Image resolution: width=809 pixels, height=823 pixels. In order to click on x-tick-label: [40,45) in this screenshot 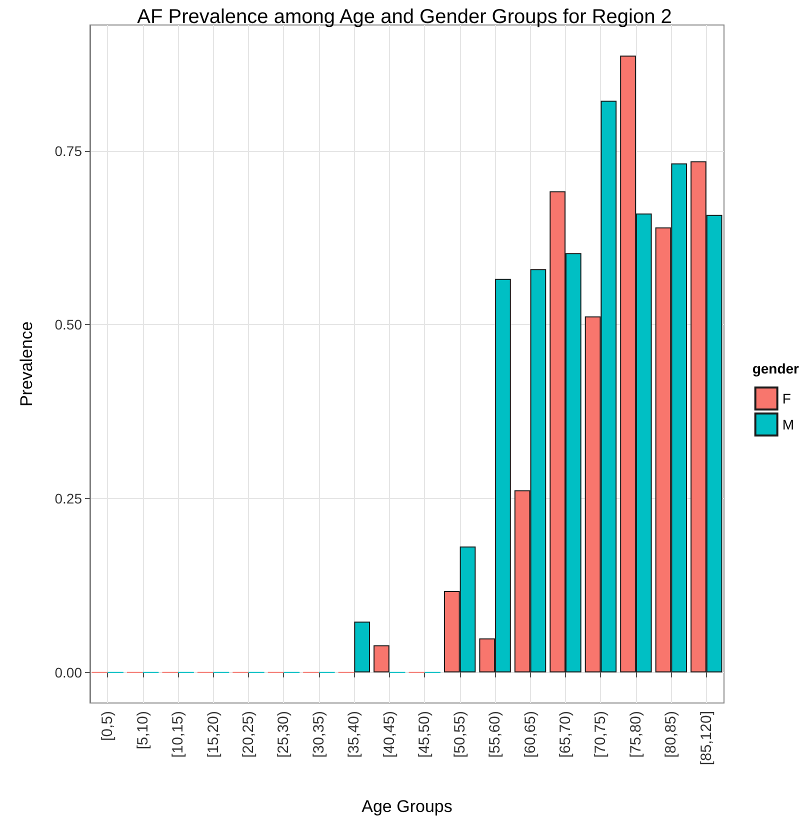, I will do `click(389, 734)`.